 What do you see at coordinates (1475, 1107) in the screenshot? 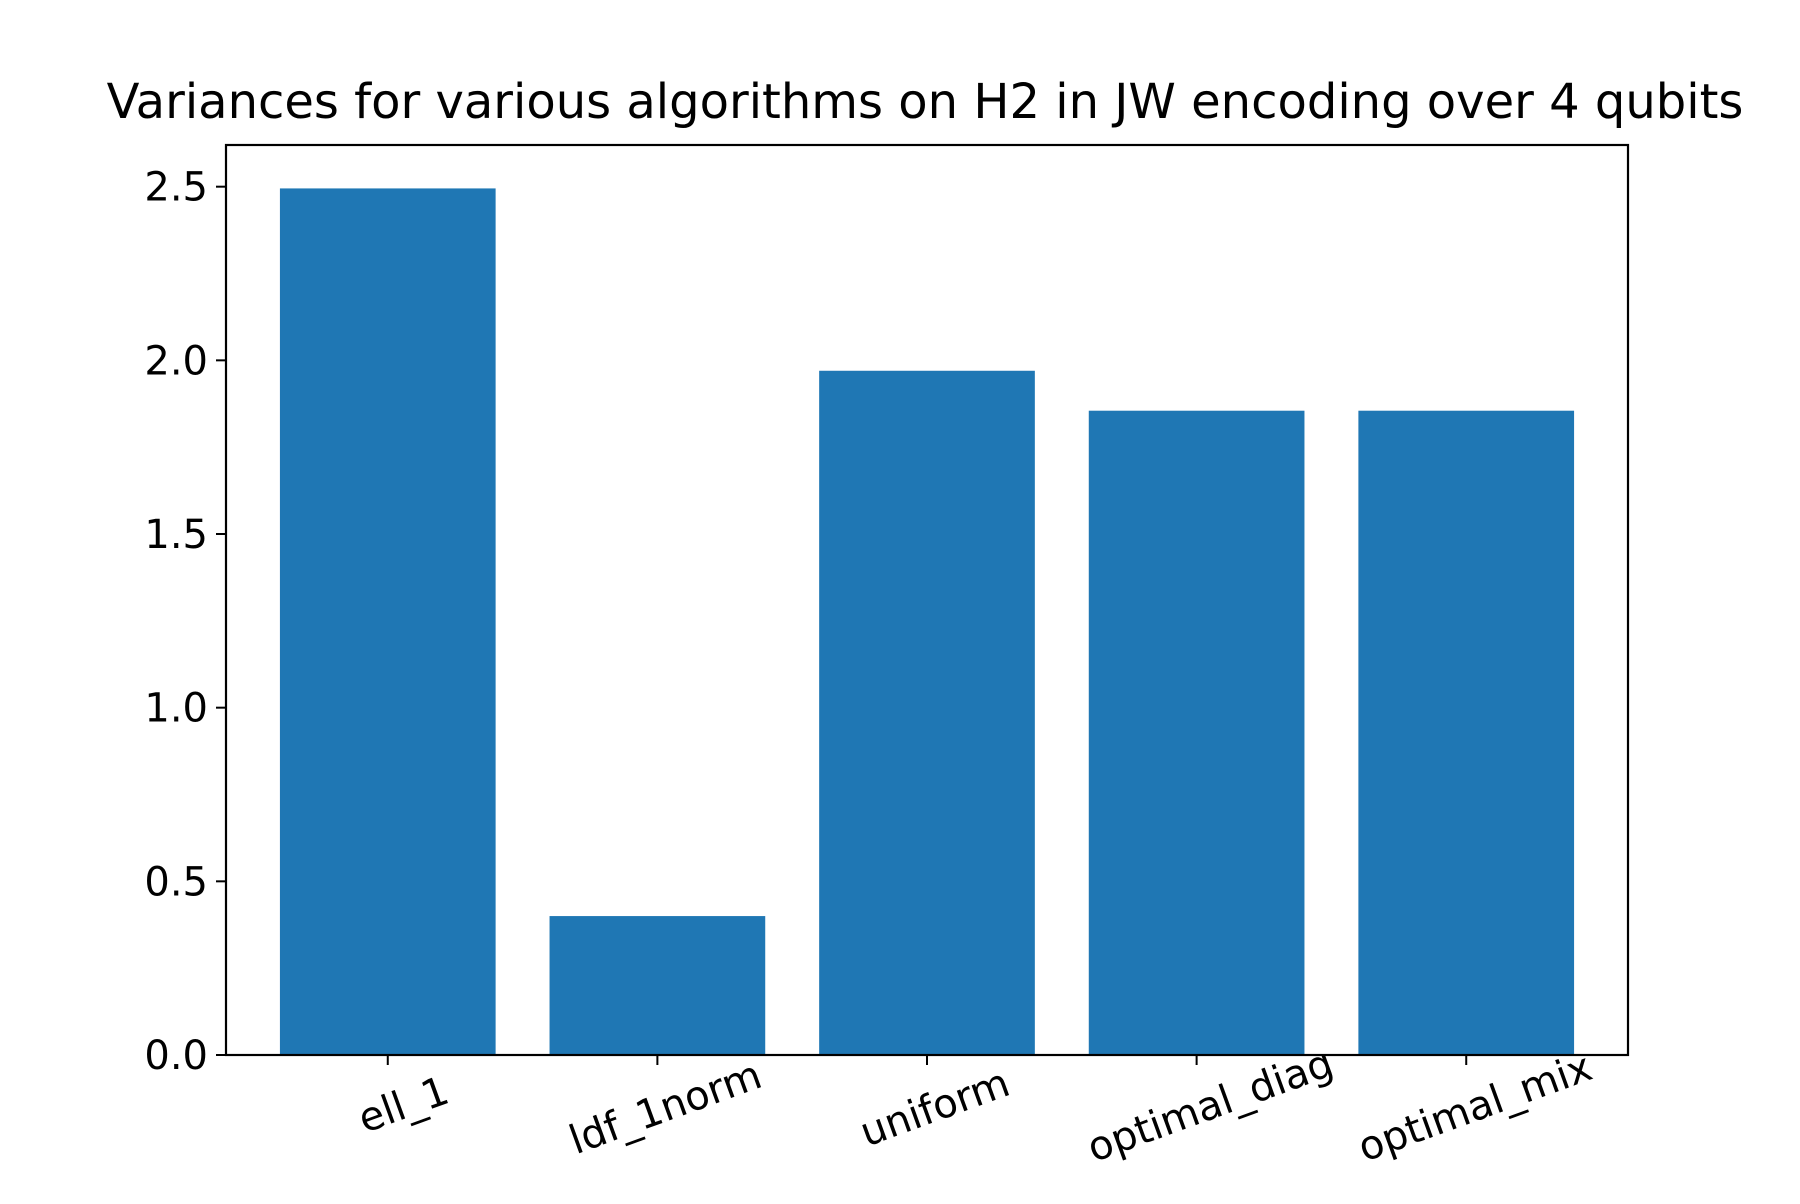
I see `x-tick-label: optimal_mix` at bounding box center [1475, 1107].